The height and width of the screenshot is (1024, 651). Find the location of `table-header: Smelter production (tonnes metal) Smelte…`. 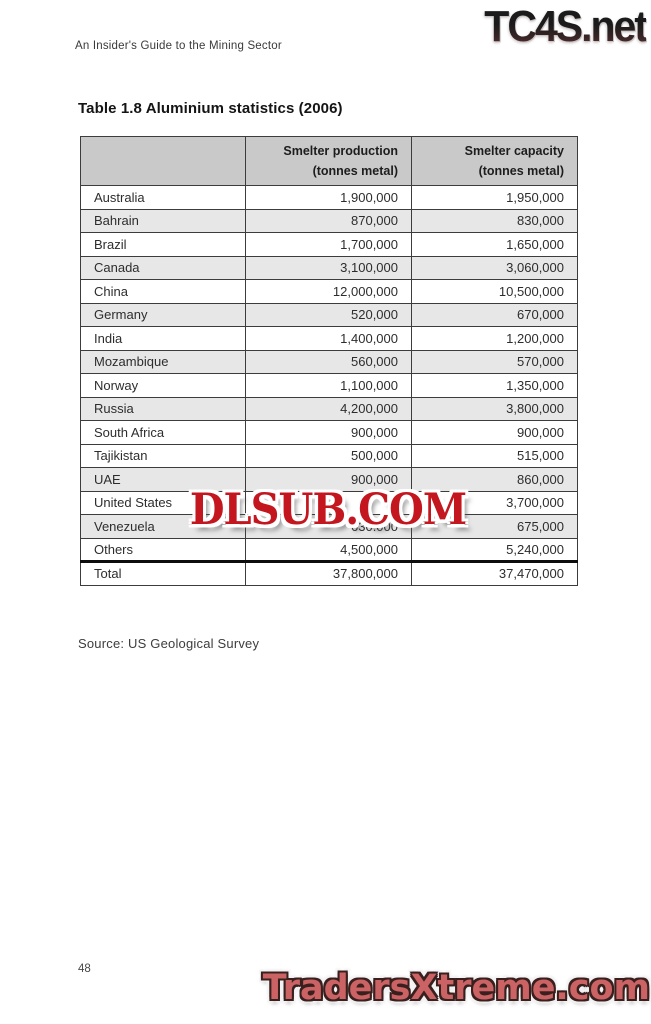

table-header: Smelter production (tonnes metal) Smelte… is located at coordinates (329, 161).